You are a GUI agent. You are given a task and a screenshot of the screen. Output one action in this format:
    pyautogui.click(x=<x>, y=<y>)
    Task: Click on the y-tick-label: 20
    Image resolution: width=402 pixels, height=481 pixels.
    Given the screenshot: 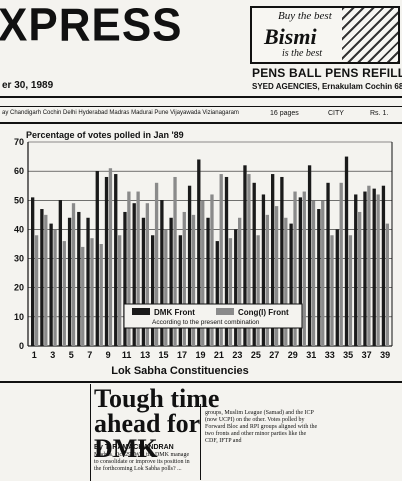 What is the action you would take?
    pyautogui.click(x=19, y=288)
    